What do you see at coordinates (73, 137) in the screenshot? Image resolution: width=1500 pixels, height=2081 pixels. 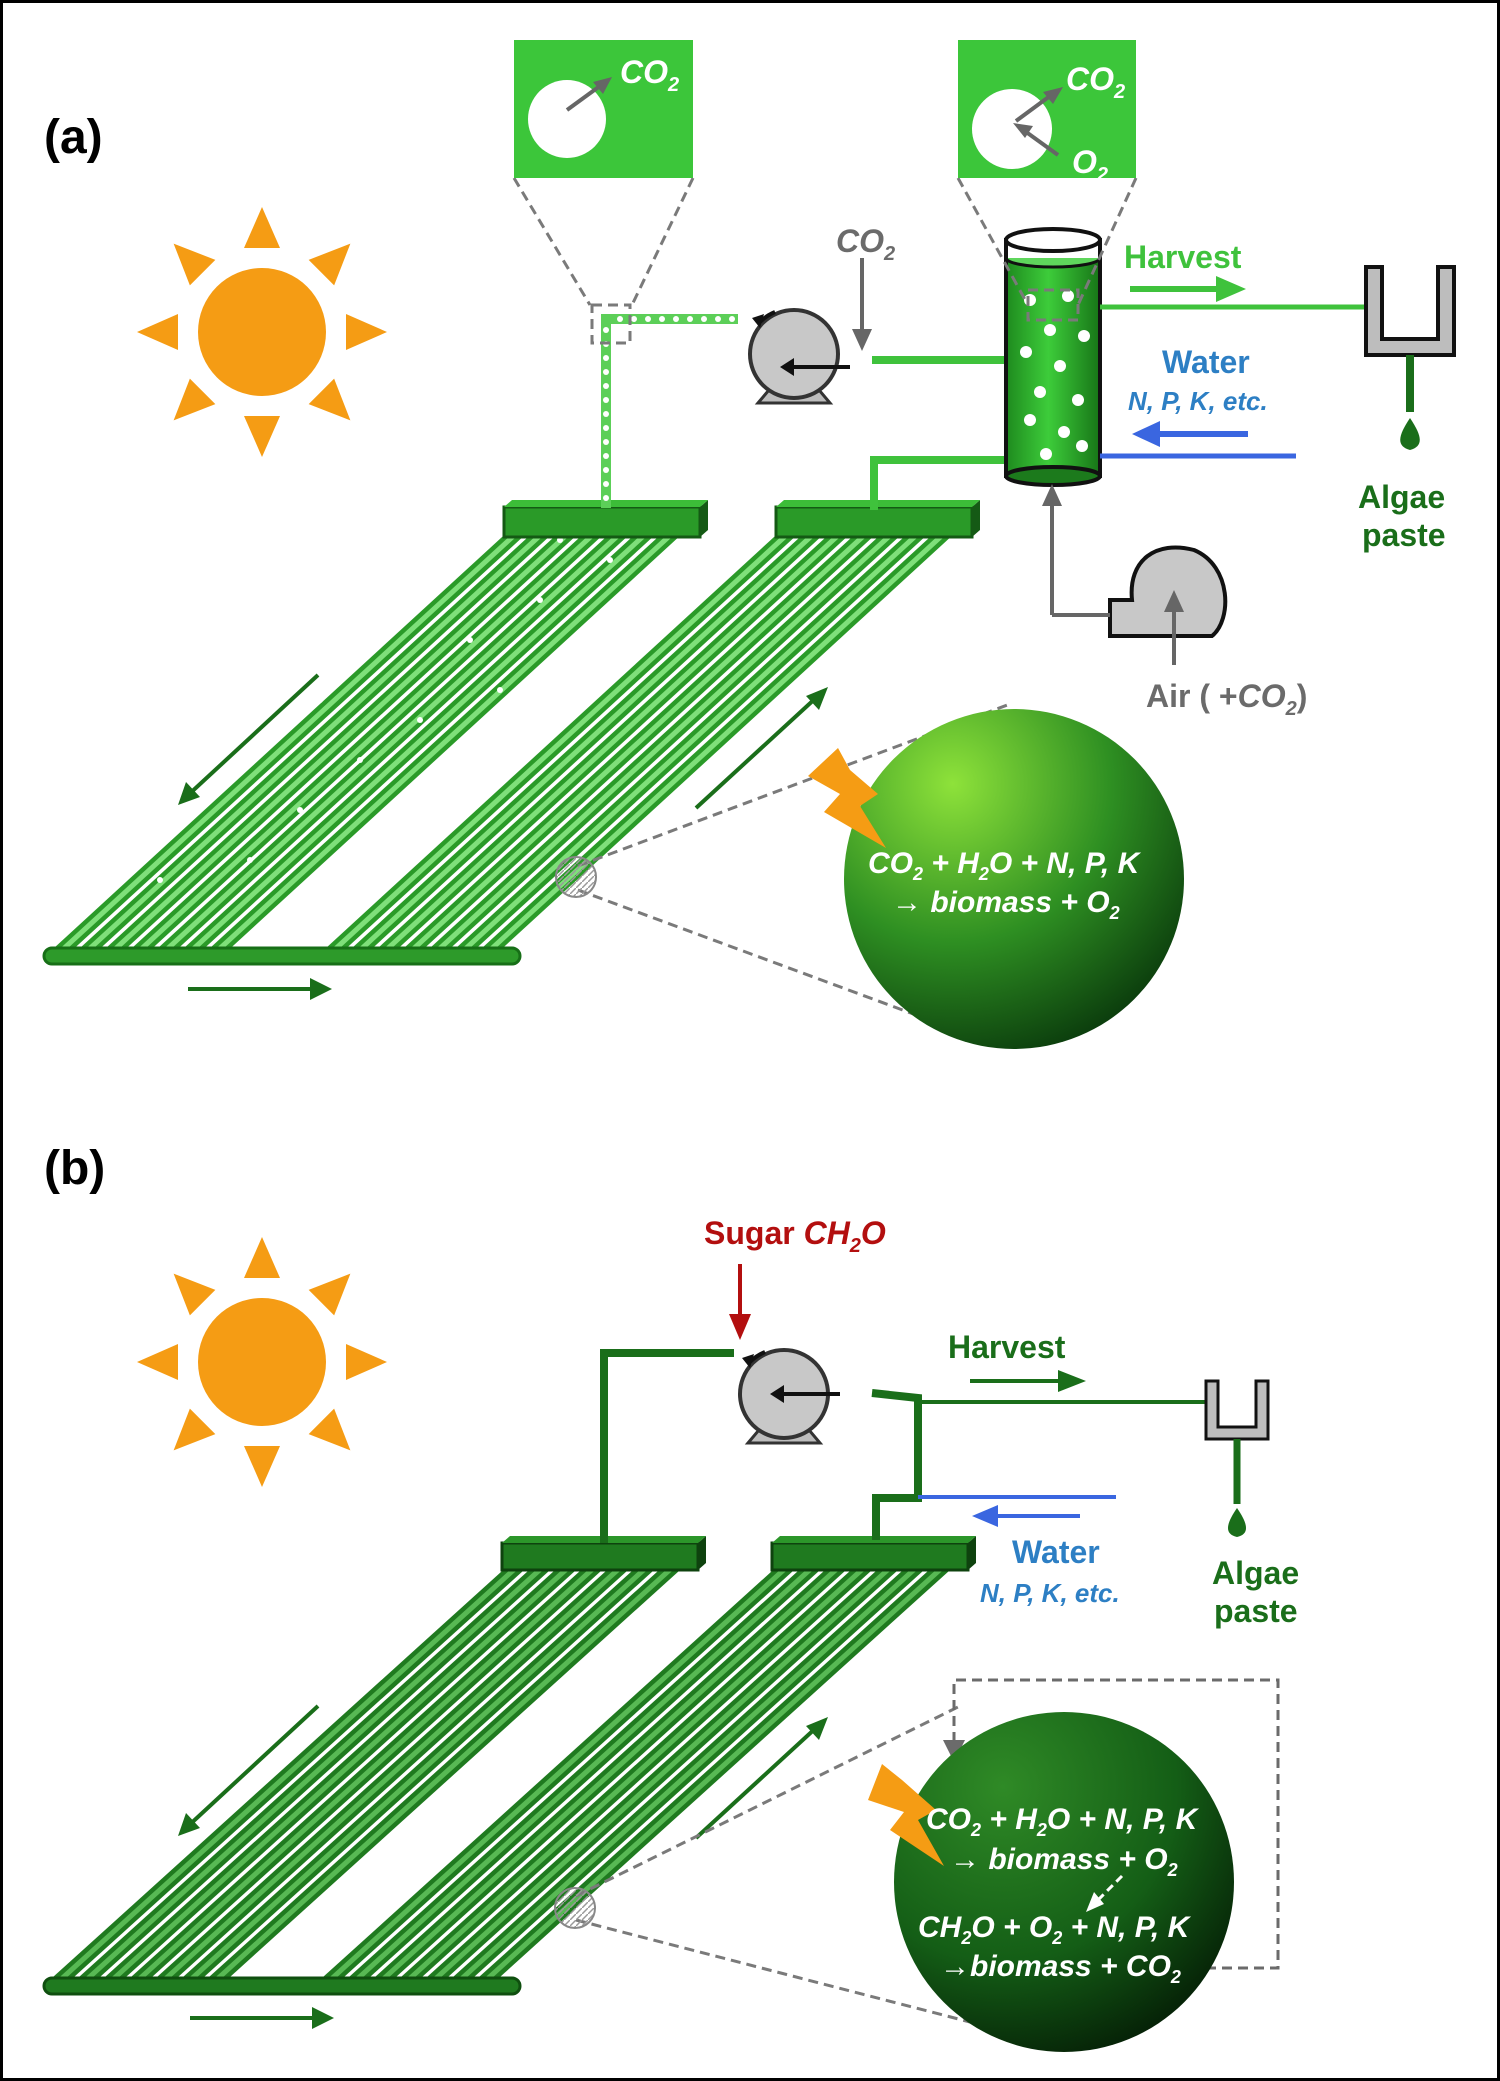 I see `panel-a-label: (a)` at bounding box center [73, 137].